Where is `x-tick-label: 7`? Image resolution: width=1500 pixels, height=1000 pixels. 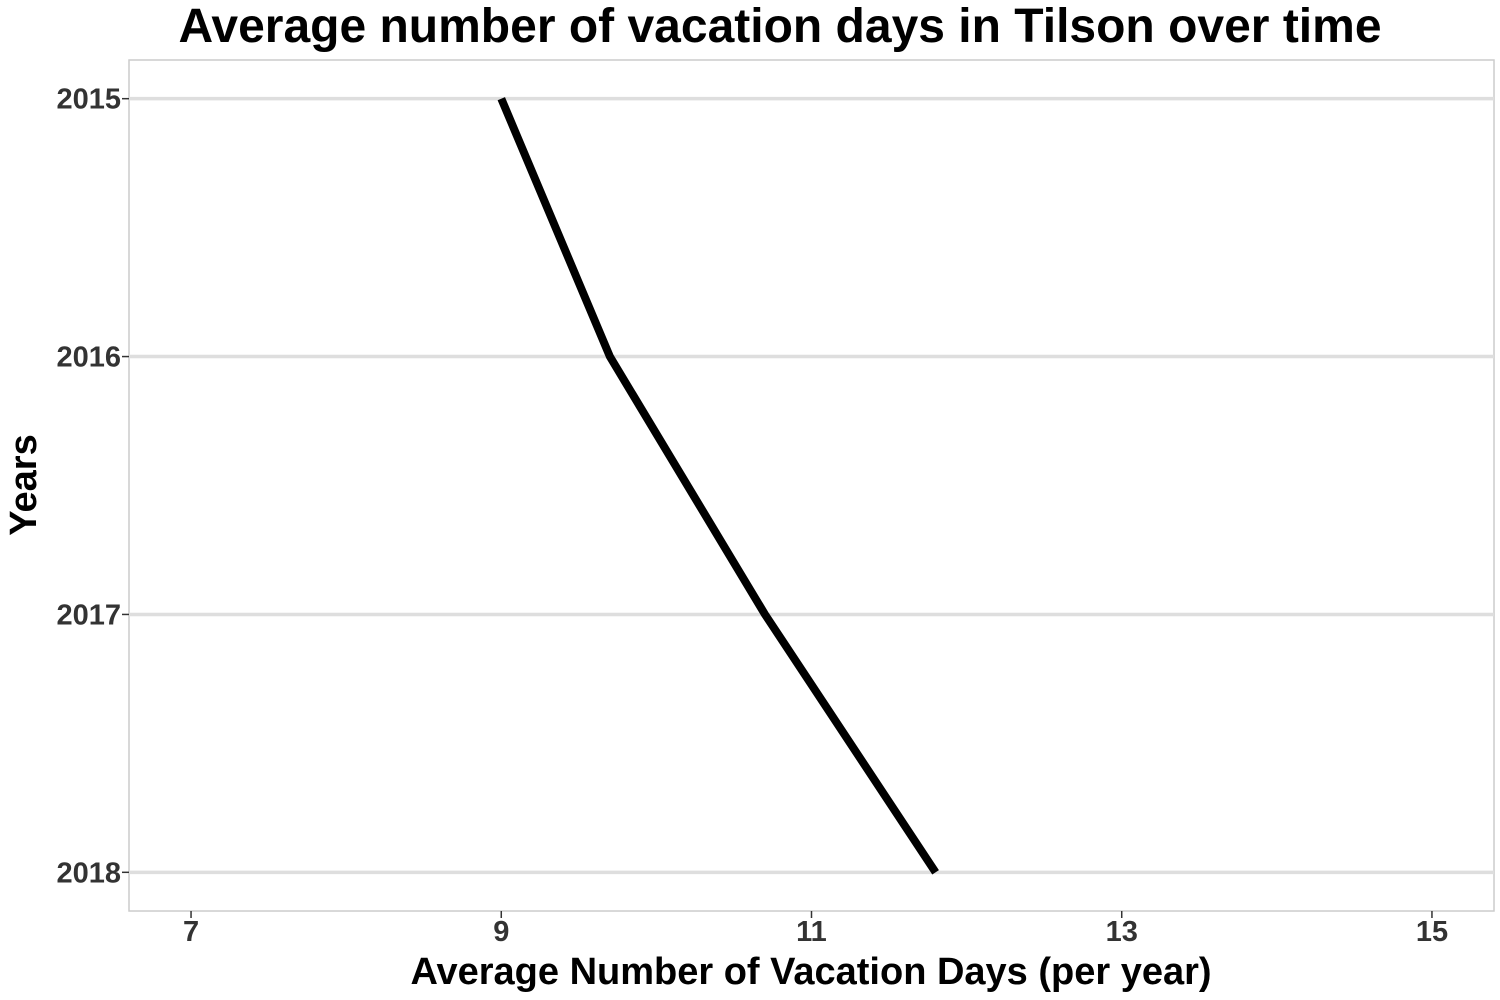 x-tick-label: 7 is located at coordinates (191, 932).